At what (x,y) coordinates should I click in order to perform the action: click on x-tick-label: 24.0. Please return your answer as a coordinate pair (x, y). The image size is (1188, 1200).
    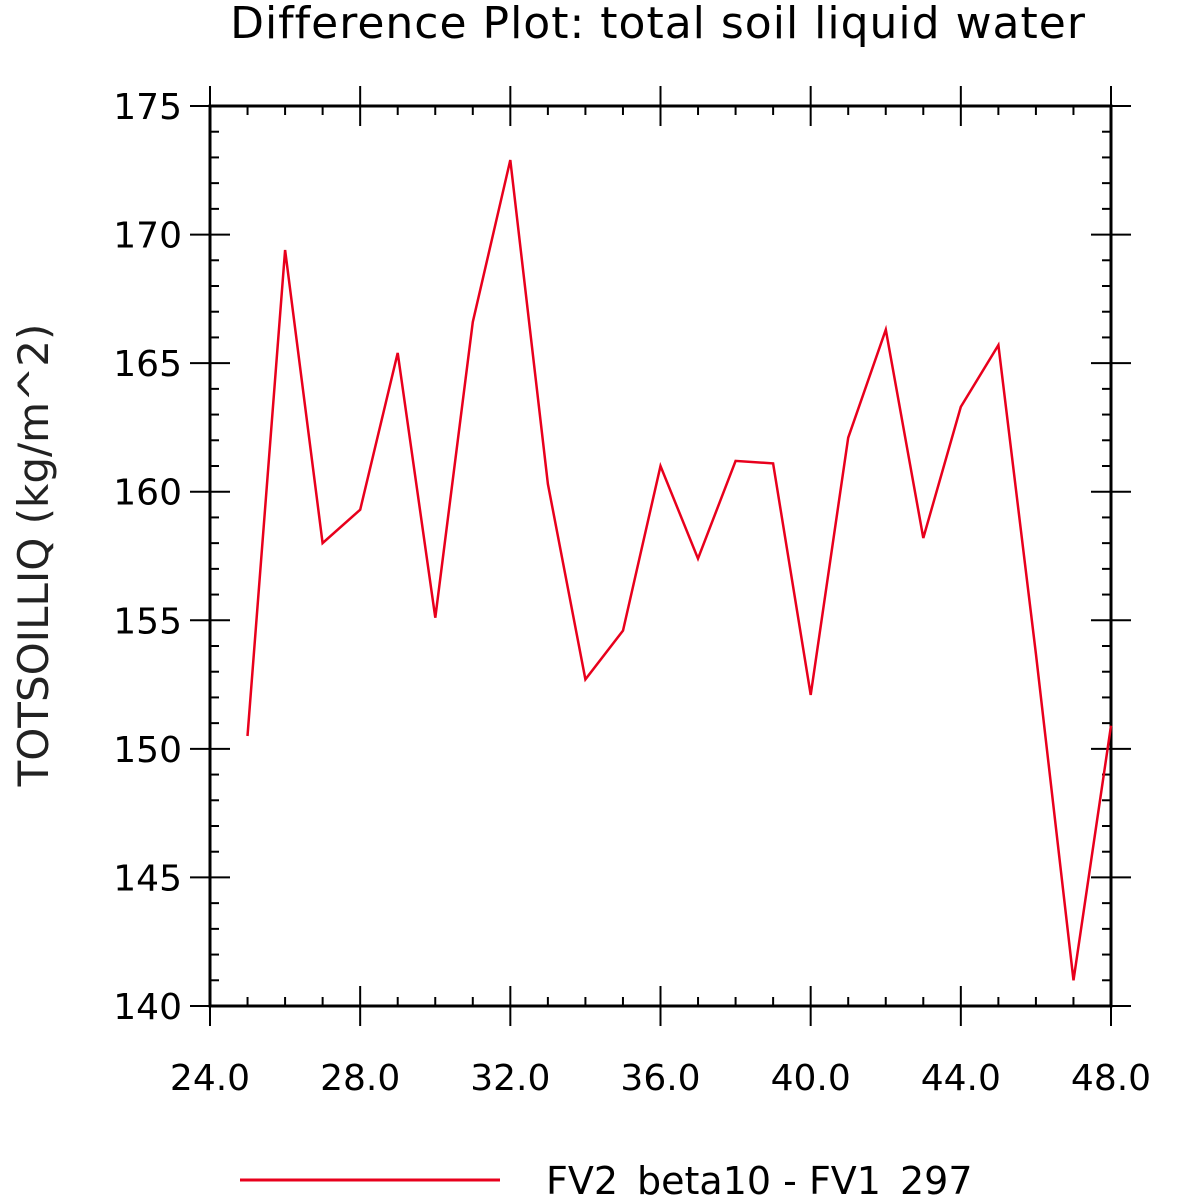
    Looking at the image, I should click on (210, 1078).